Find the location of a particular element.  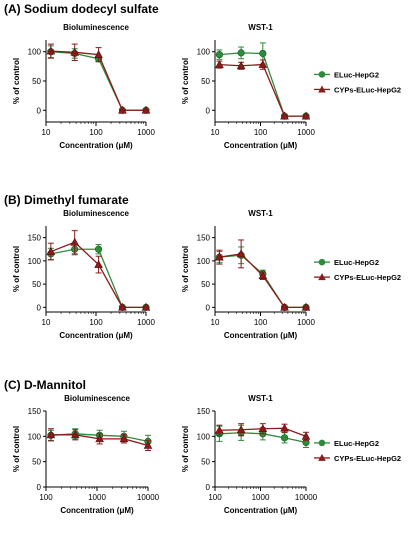

panel-title-a: (A) Sodium dodecyl sulfate is located at coordinates (81, 9).